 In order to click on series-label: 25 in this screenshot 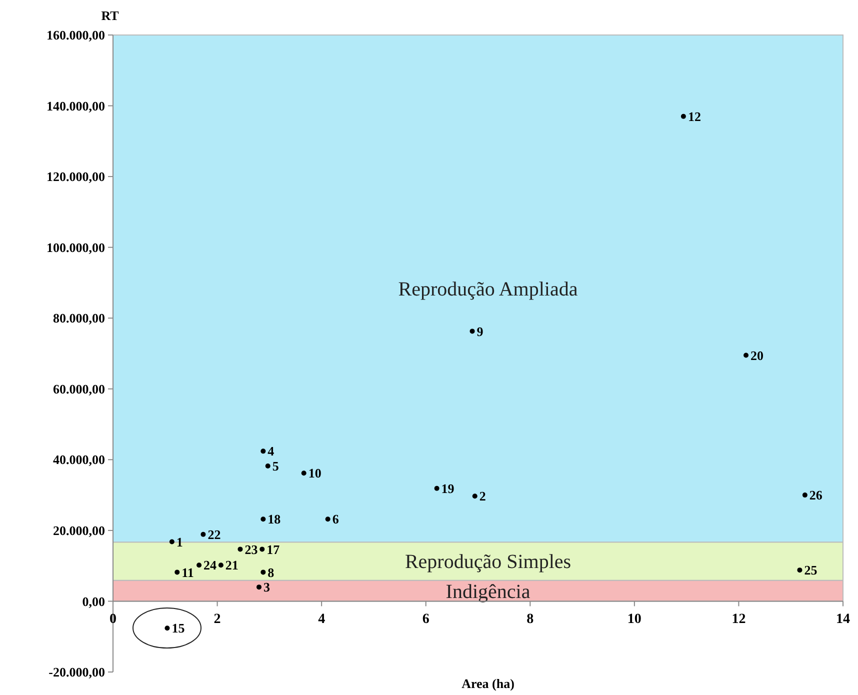, I will do `click(811, 570)`.